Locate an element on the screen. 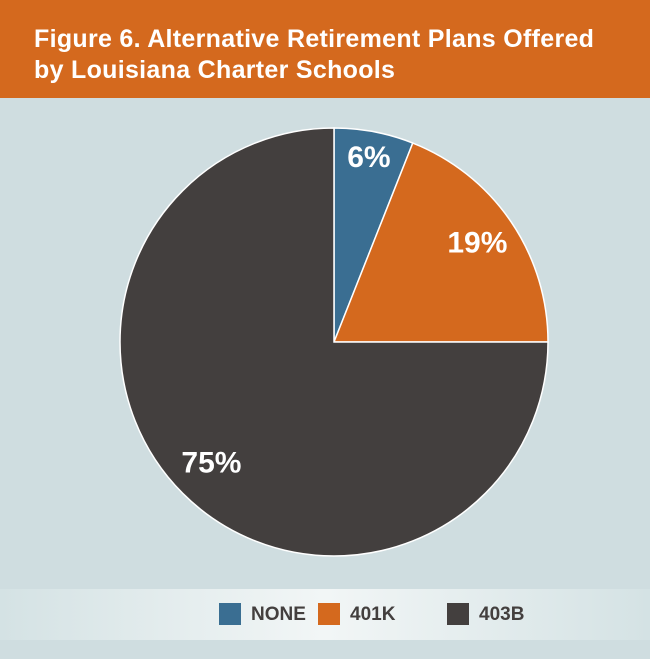 This screenshot has height=659, width=650. legend-label: 403B is located at coordinates (501, 614).